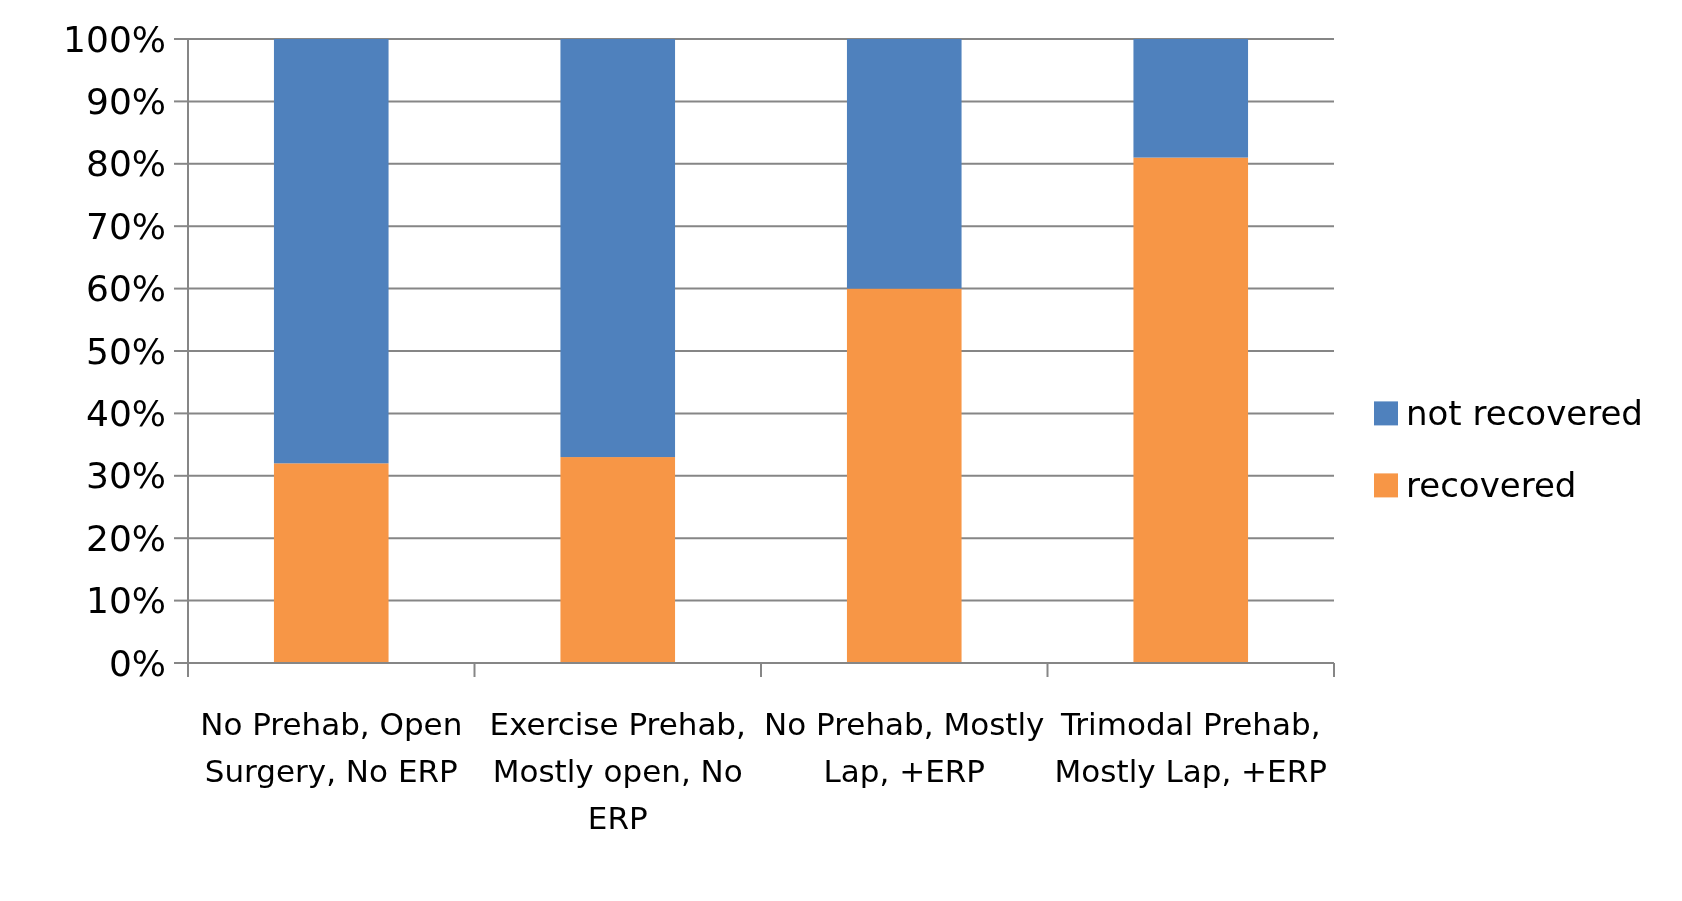 The width and height of the screenshot is (1682, 901). Describe the element at coordinates (904, 747) in the screenshot. I see `x-tick-label: No Prehab, Mostly Lap, +ERP` at that location.